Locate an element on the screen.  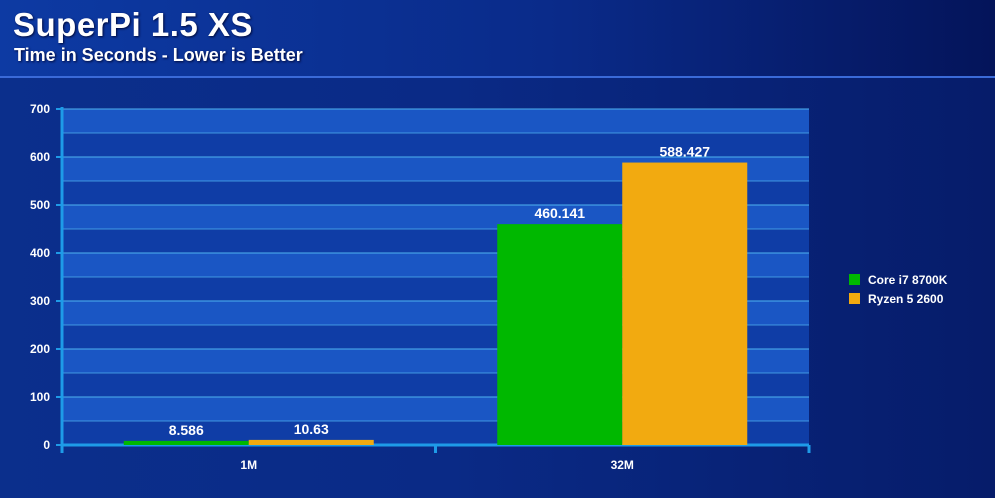
chart-legend: Core i7 8700K Ryzen 5 2600 is located at coordinates (898, 289).